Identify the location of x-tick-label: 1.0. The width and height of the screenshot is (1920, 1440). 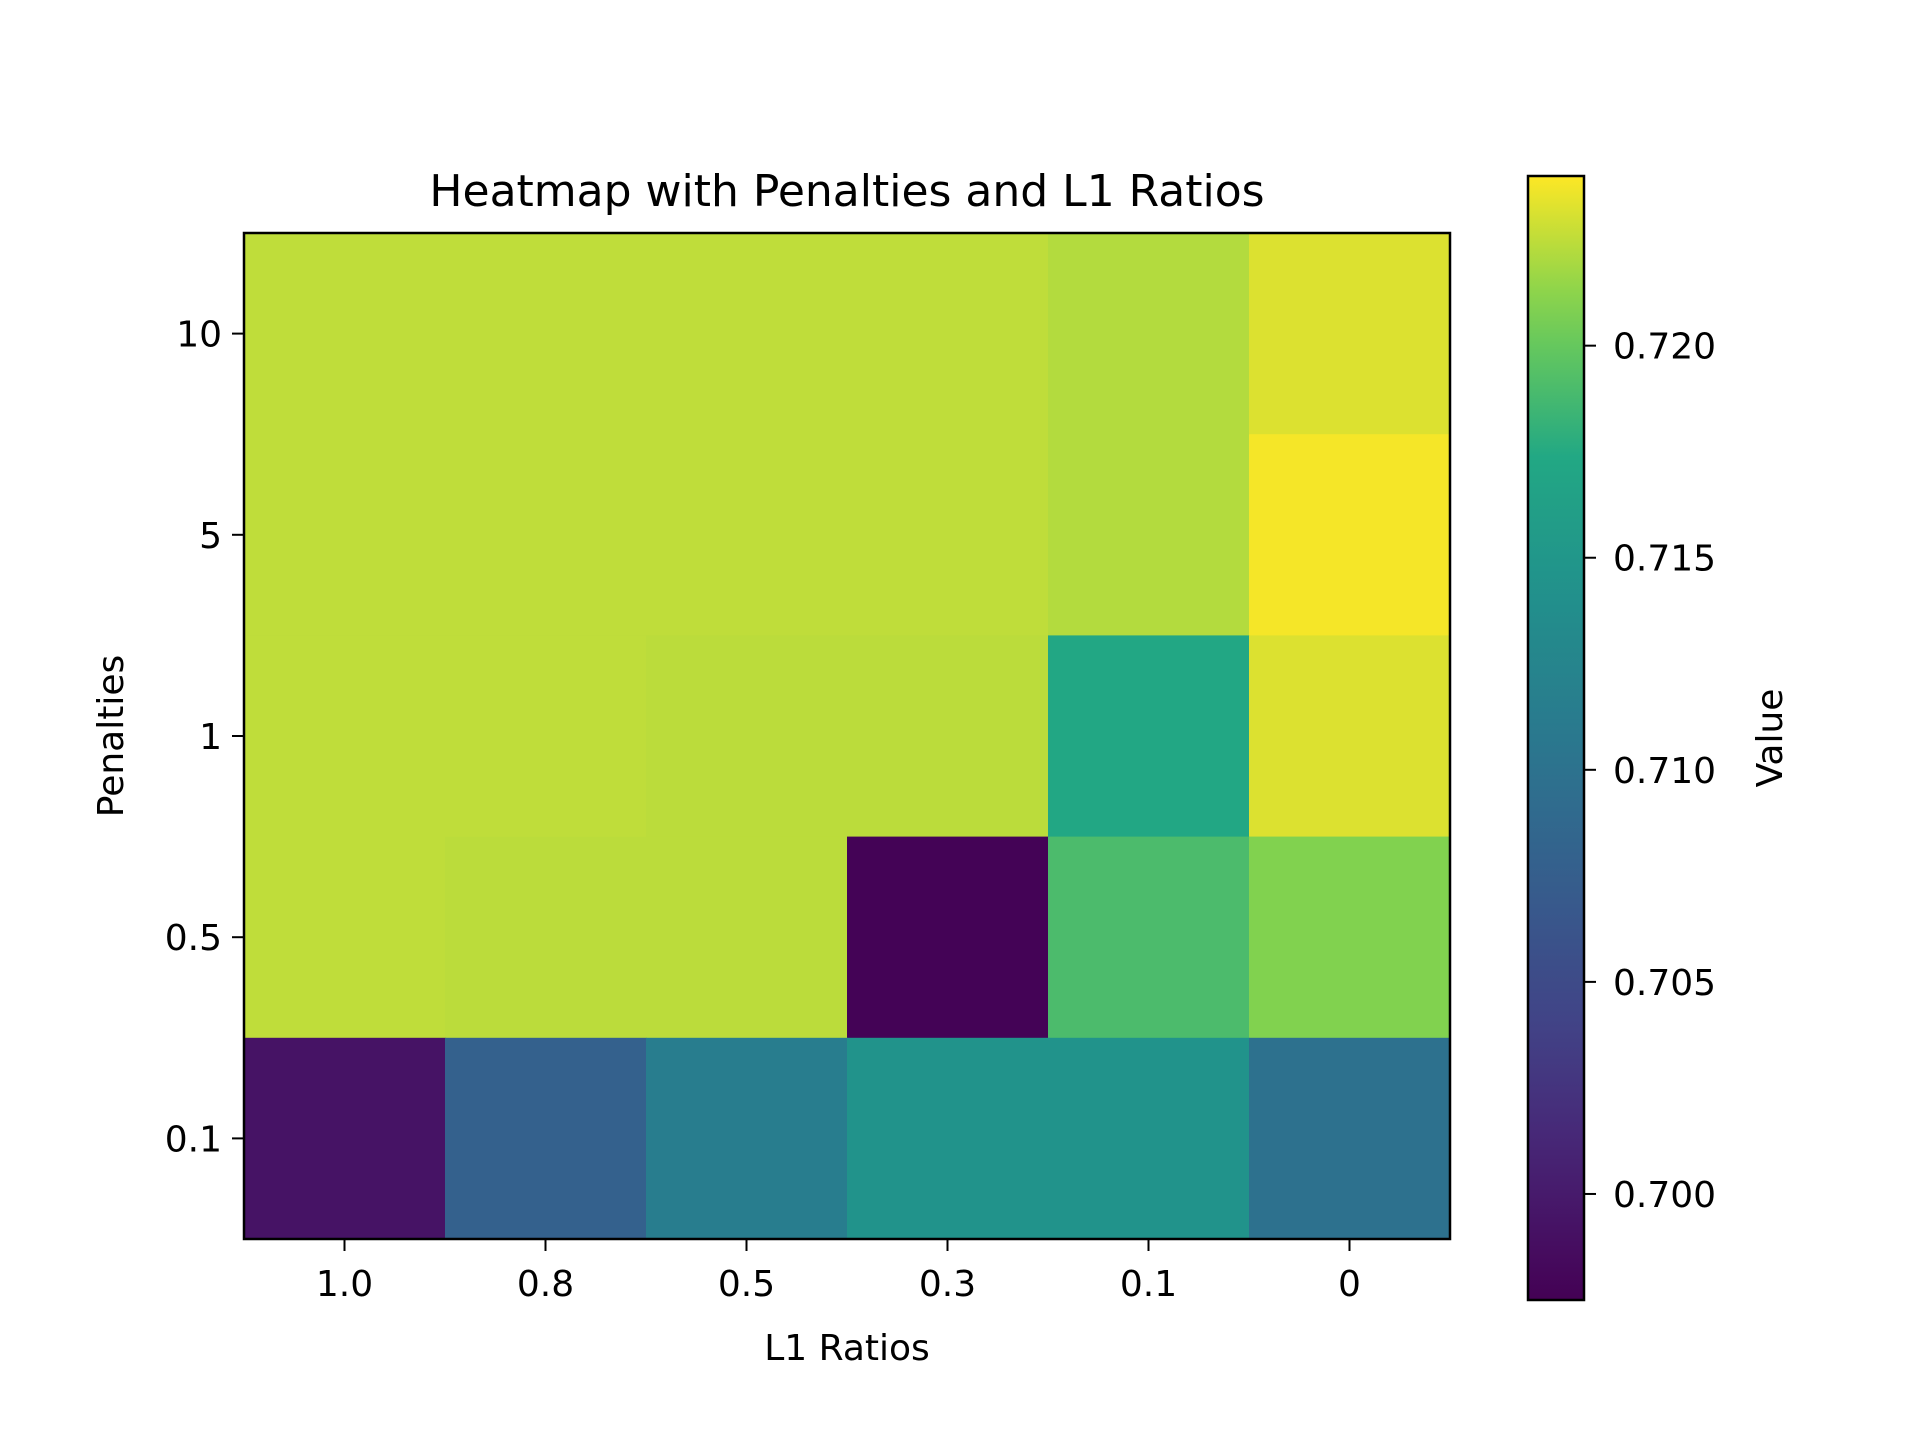
(344, 1284).